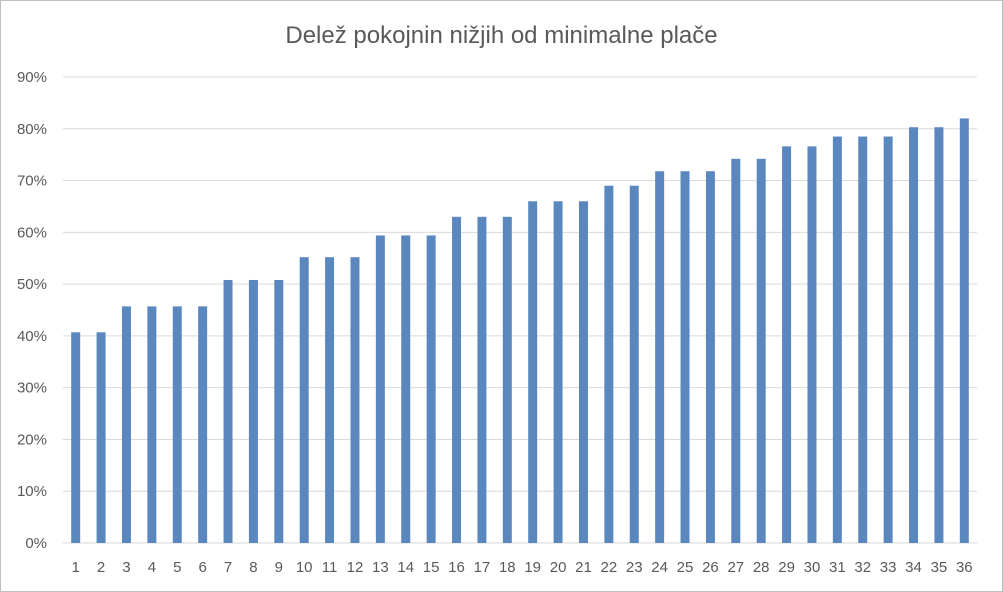 The height and width of the screenshot is (592, 1003). What do you see at coordinates (888, 567) in the screenshot?
I see `x-tick-label: 33` at bounding box center [888, 567].